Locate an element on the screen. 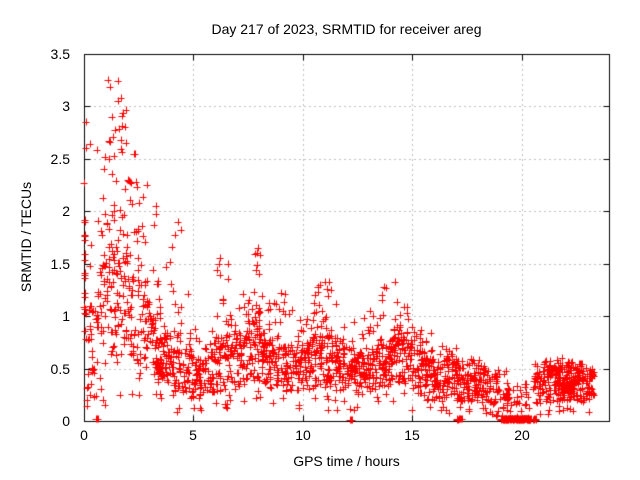 This screenshot has width=640, height=480. x-tick-label: 15 is located at coordinates (412, 435).